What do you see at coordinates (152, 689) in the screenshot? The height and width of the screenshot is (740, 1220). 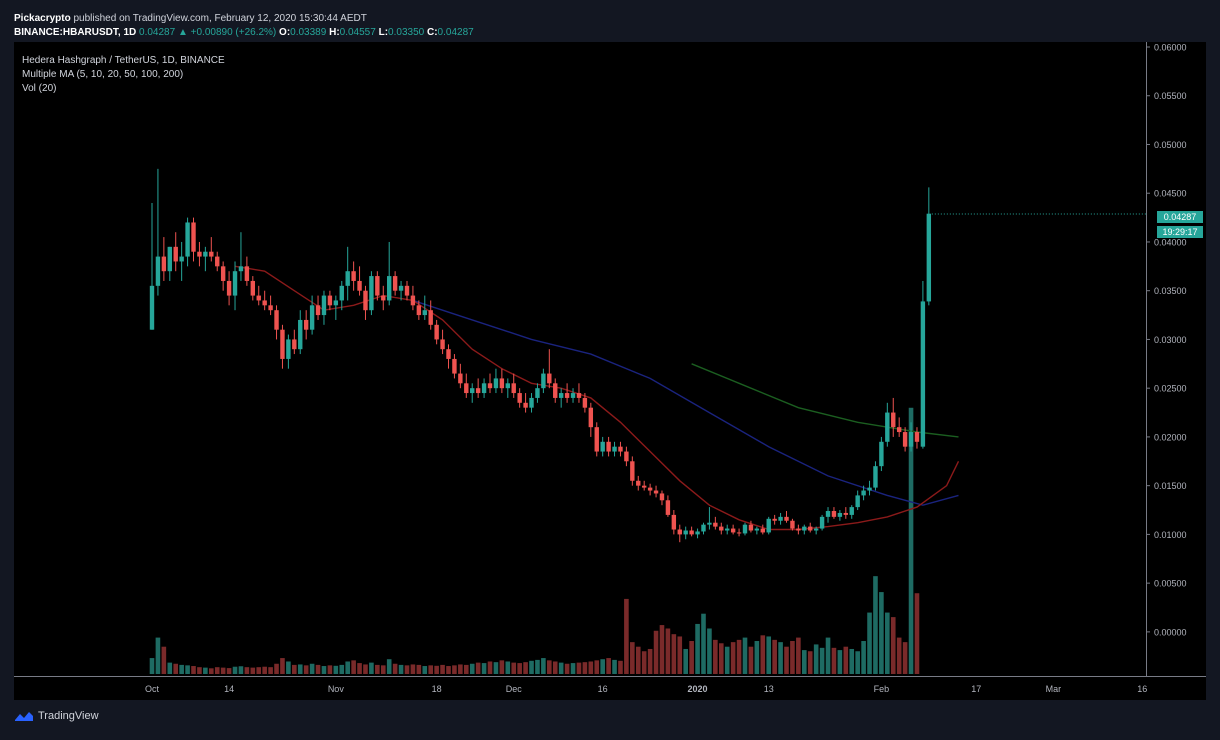 I see `x-tick-label-0: Oct` at bounding box center [152, 689].